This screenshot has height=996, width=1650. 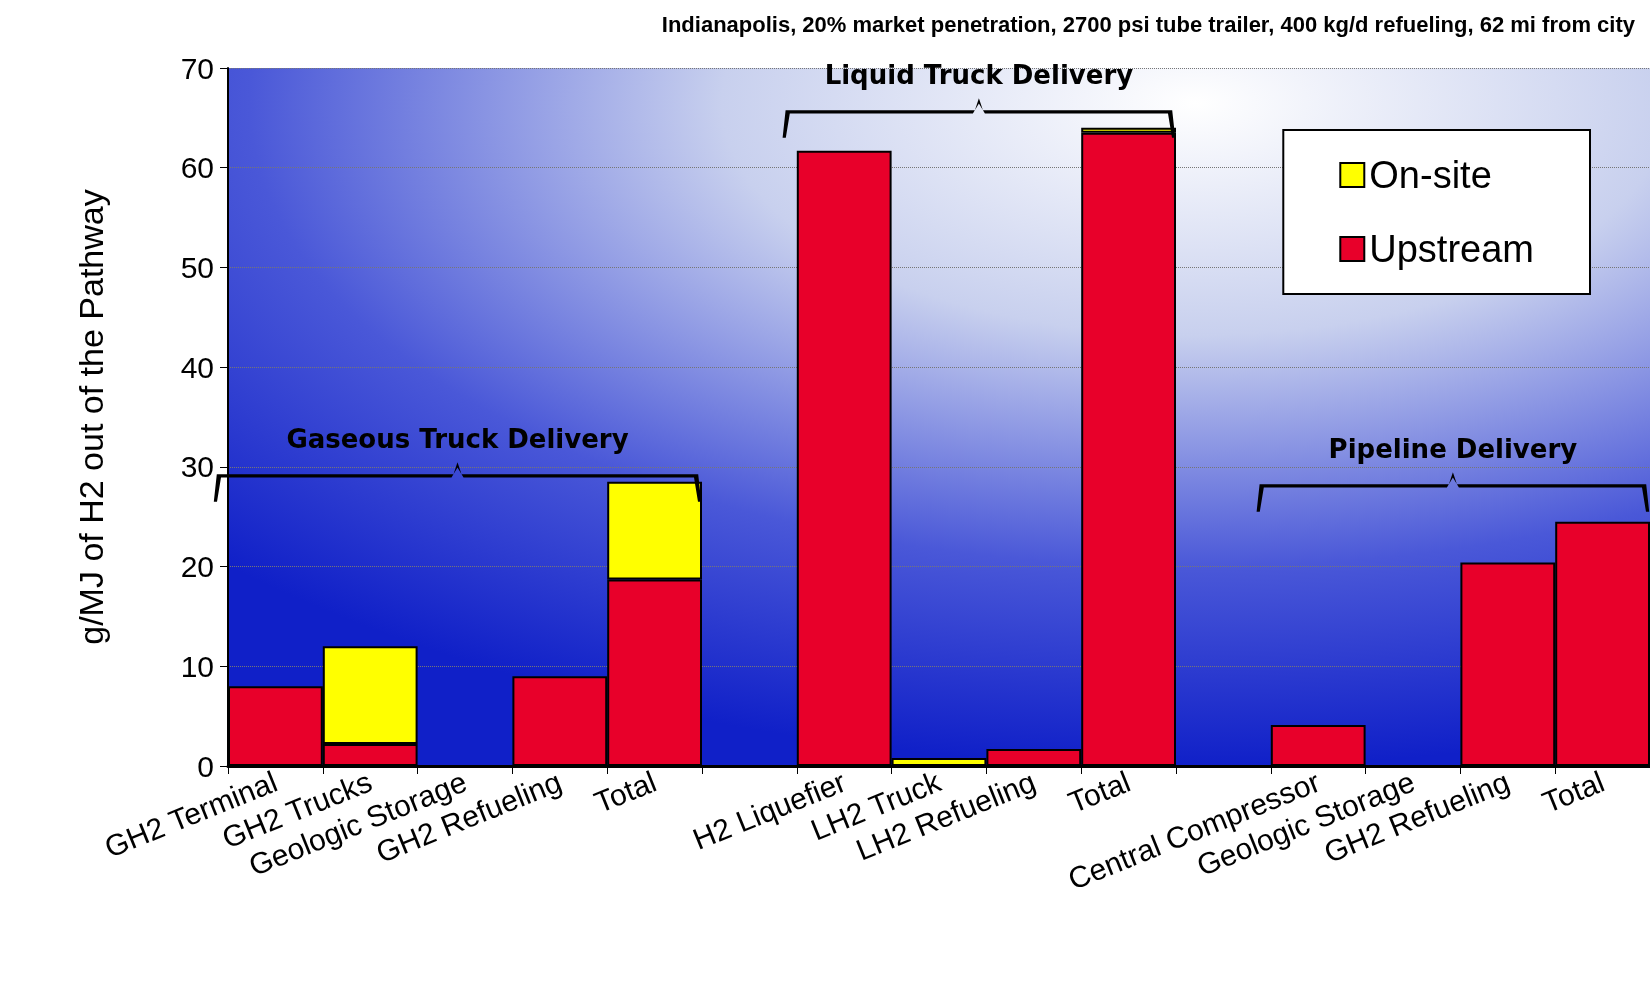 I want to click on annotation: Liquid Truck Delivery, so click(x=979, y=74).